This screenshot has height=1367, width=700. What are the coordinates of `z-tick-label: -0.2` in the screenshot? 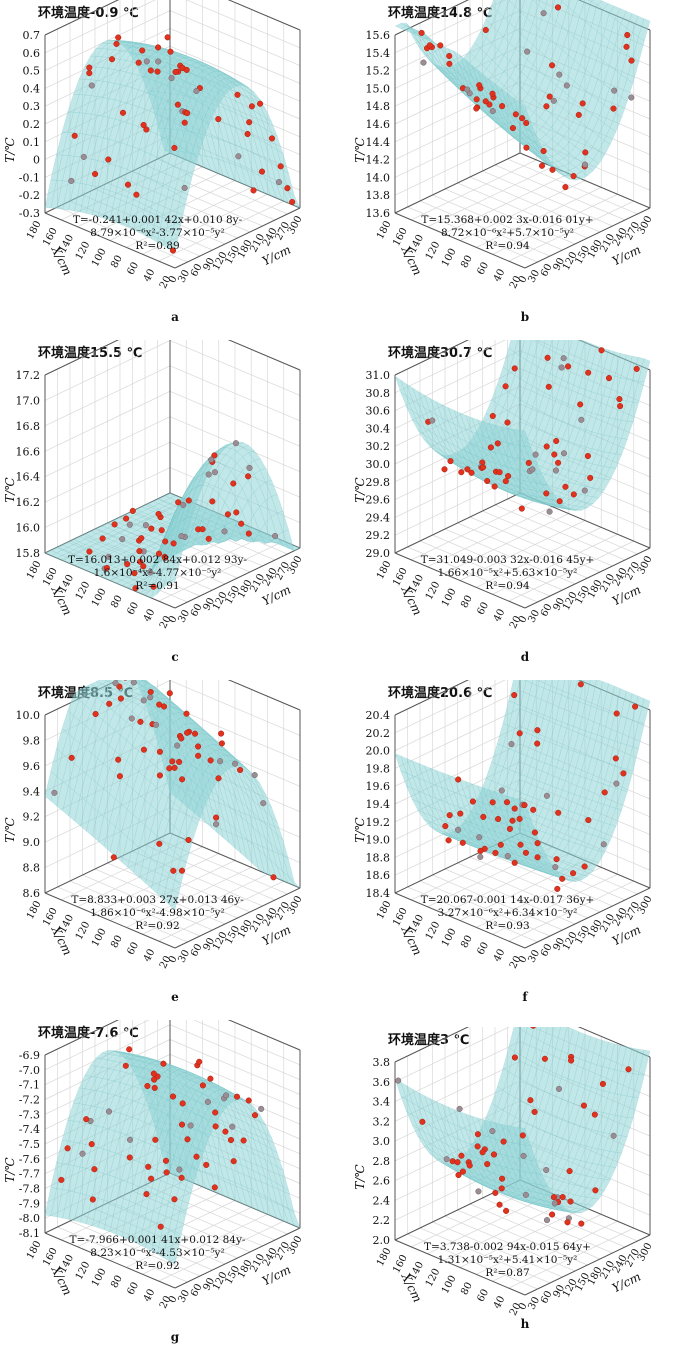 It's located at (29, 195).